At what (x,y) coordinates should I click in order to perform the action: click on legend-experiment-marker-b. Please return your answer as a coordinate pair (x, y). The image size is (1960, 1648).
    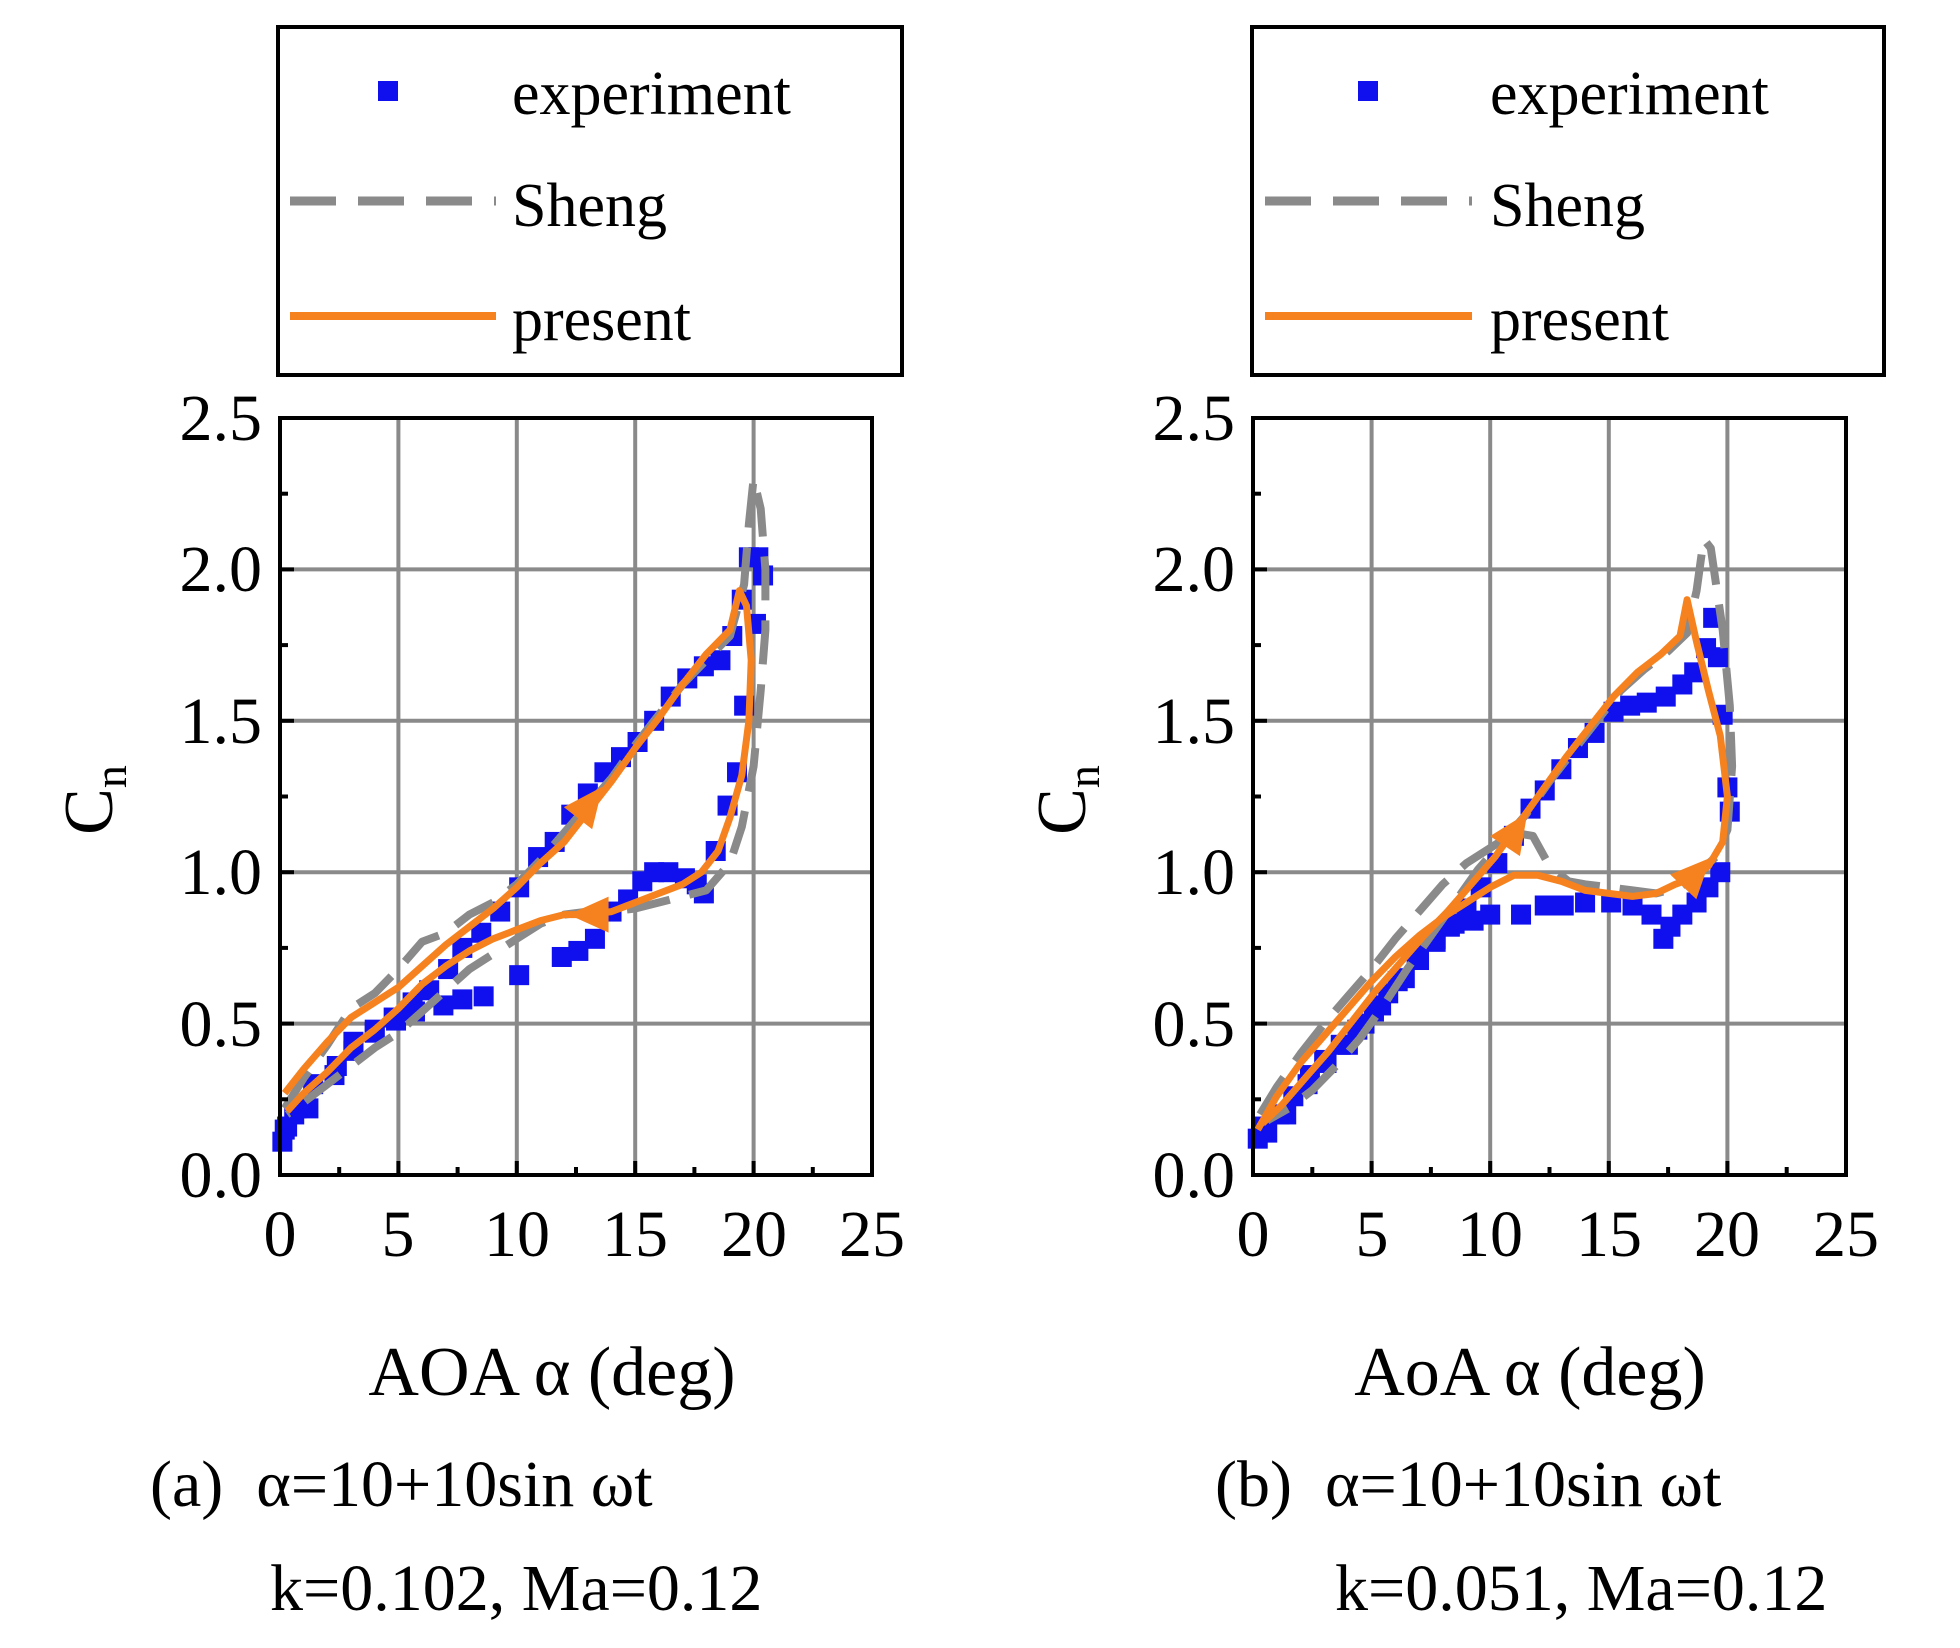
    Looking at the image, I should click on (1368, 91).